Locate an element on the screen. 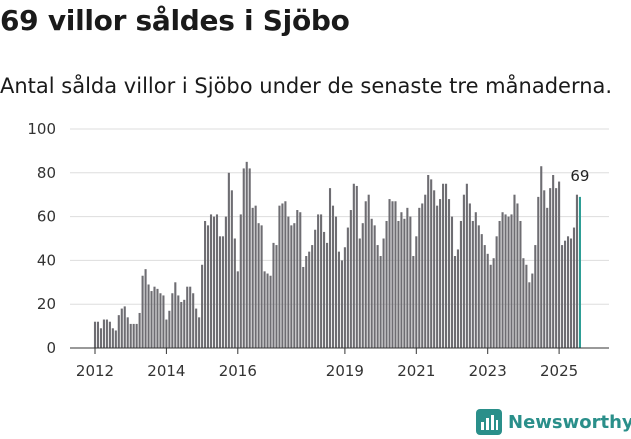 Image resolution: width=631 pixels, height=439 pixels. y-tick-label: 80 is located at coordinates (46, 173).